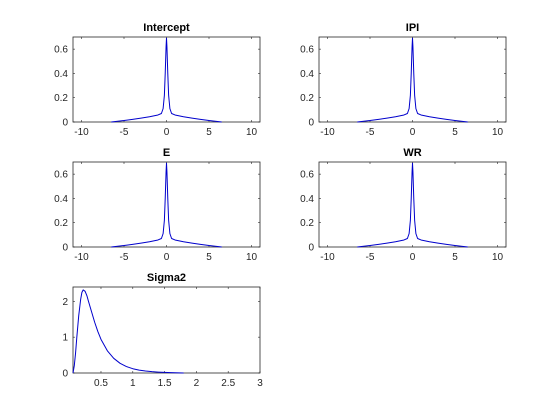 The width and height of the screenshot is (560, 420). I want to click on x-tick-label: 1, so click(133, 383).